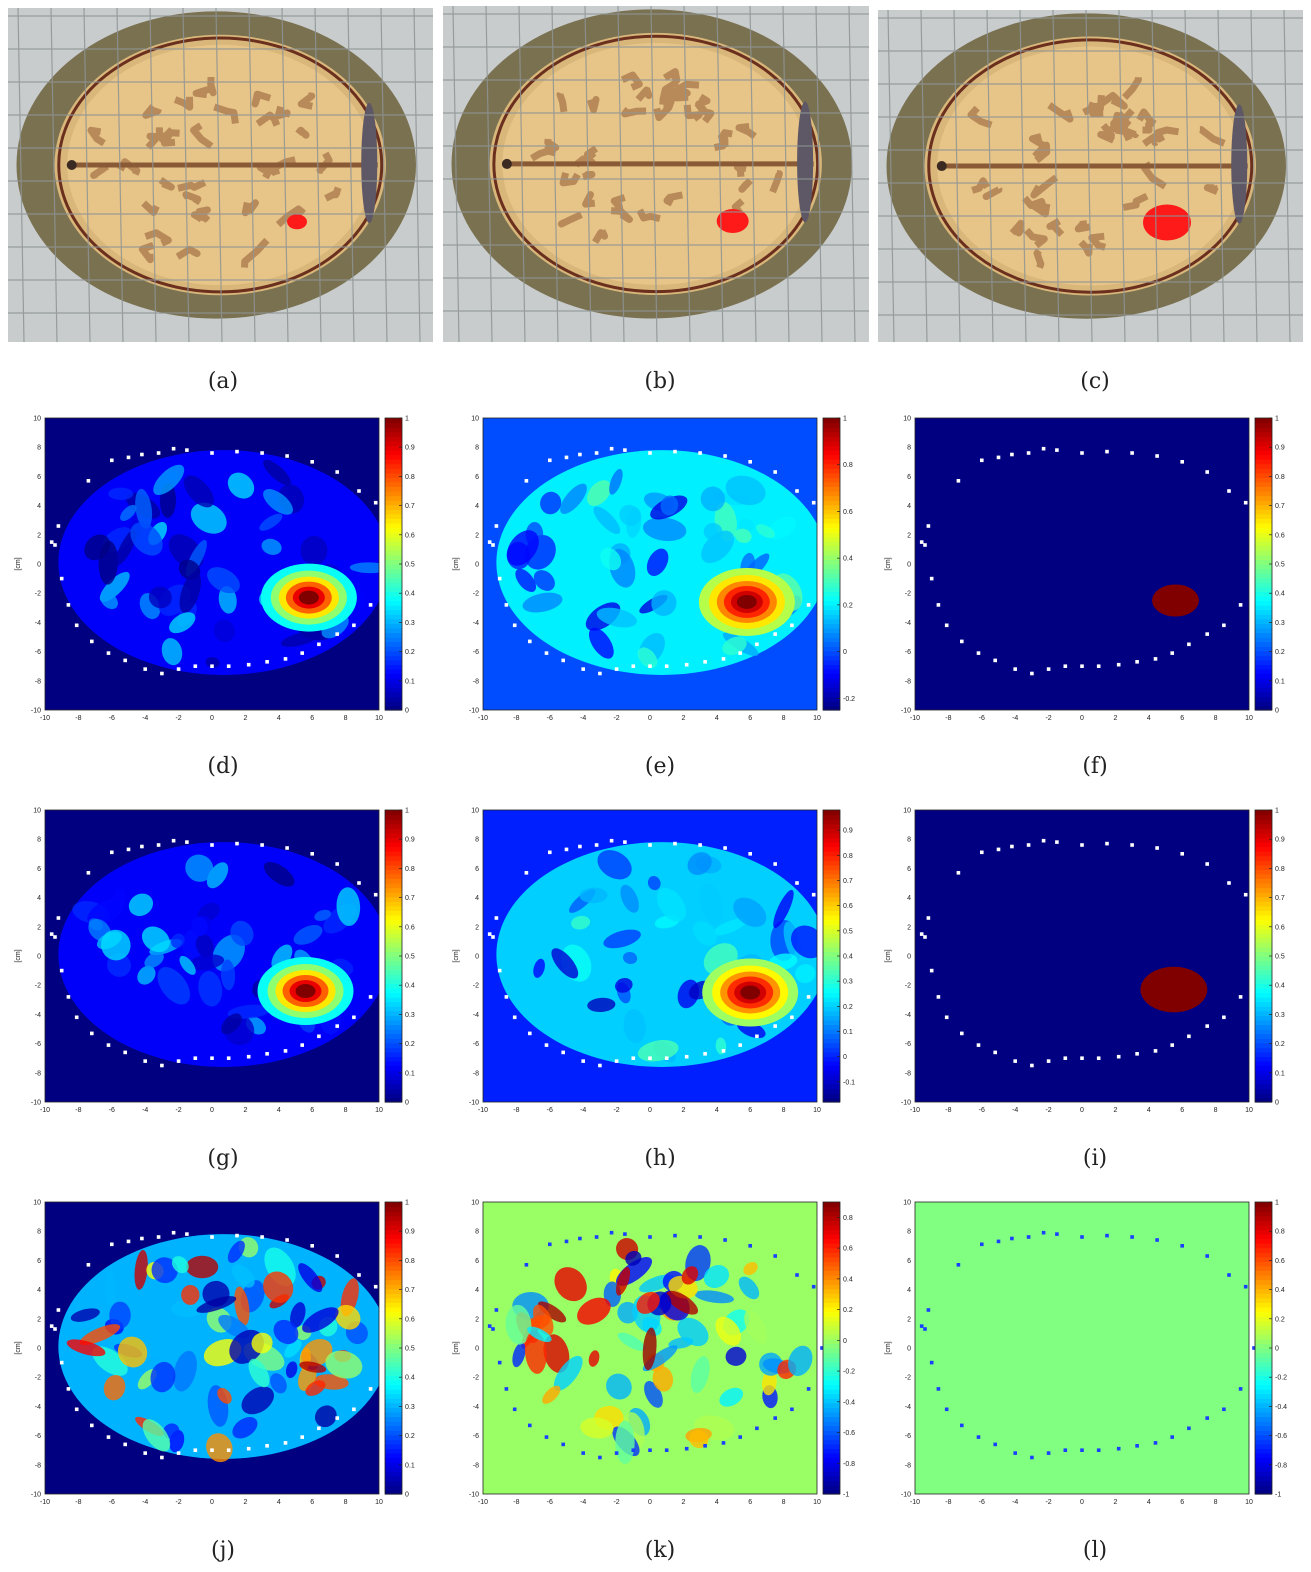  Describe the element at coordinates (909, 1261) in the screenshot. I see `y-tick-label: 6` at that location.